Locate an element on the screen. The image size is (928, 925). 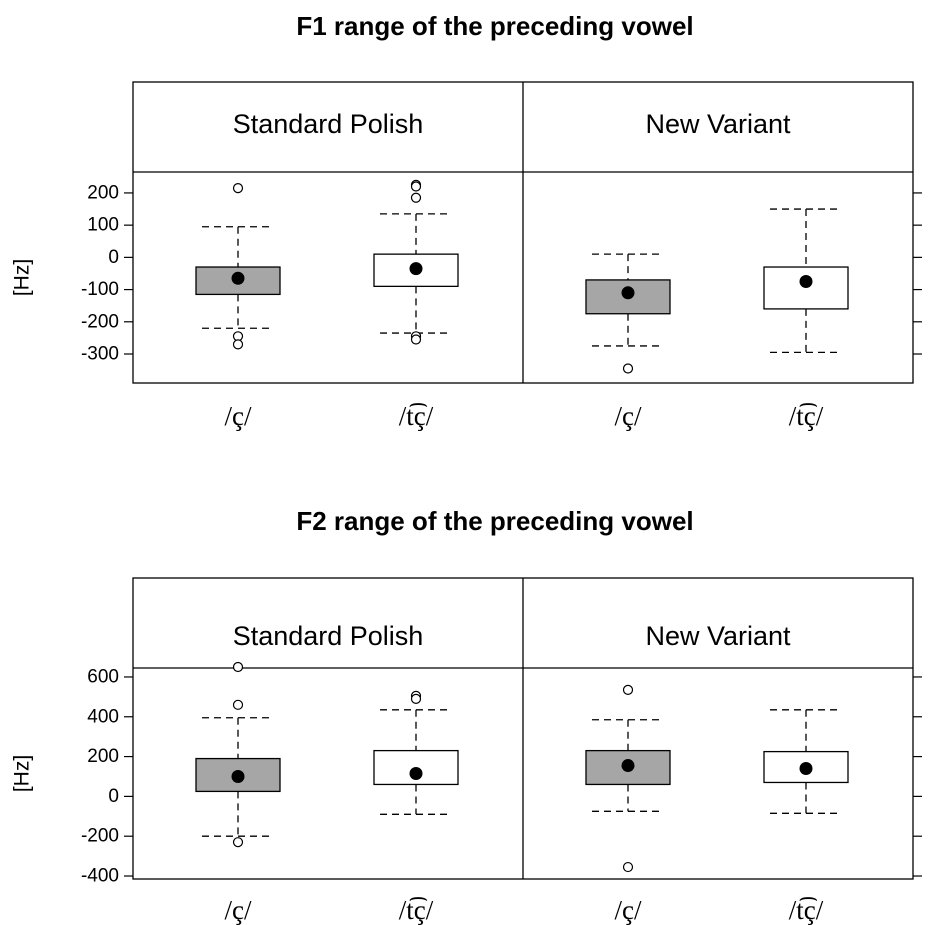
chart-title: F2 range of the preceding vowel is located at coordinates (494, 521).